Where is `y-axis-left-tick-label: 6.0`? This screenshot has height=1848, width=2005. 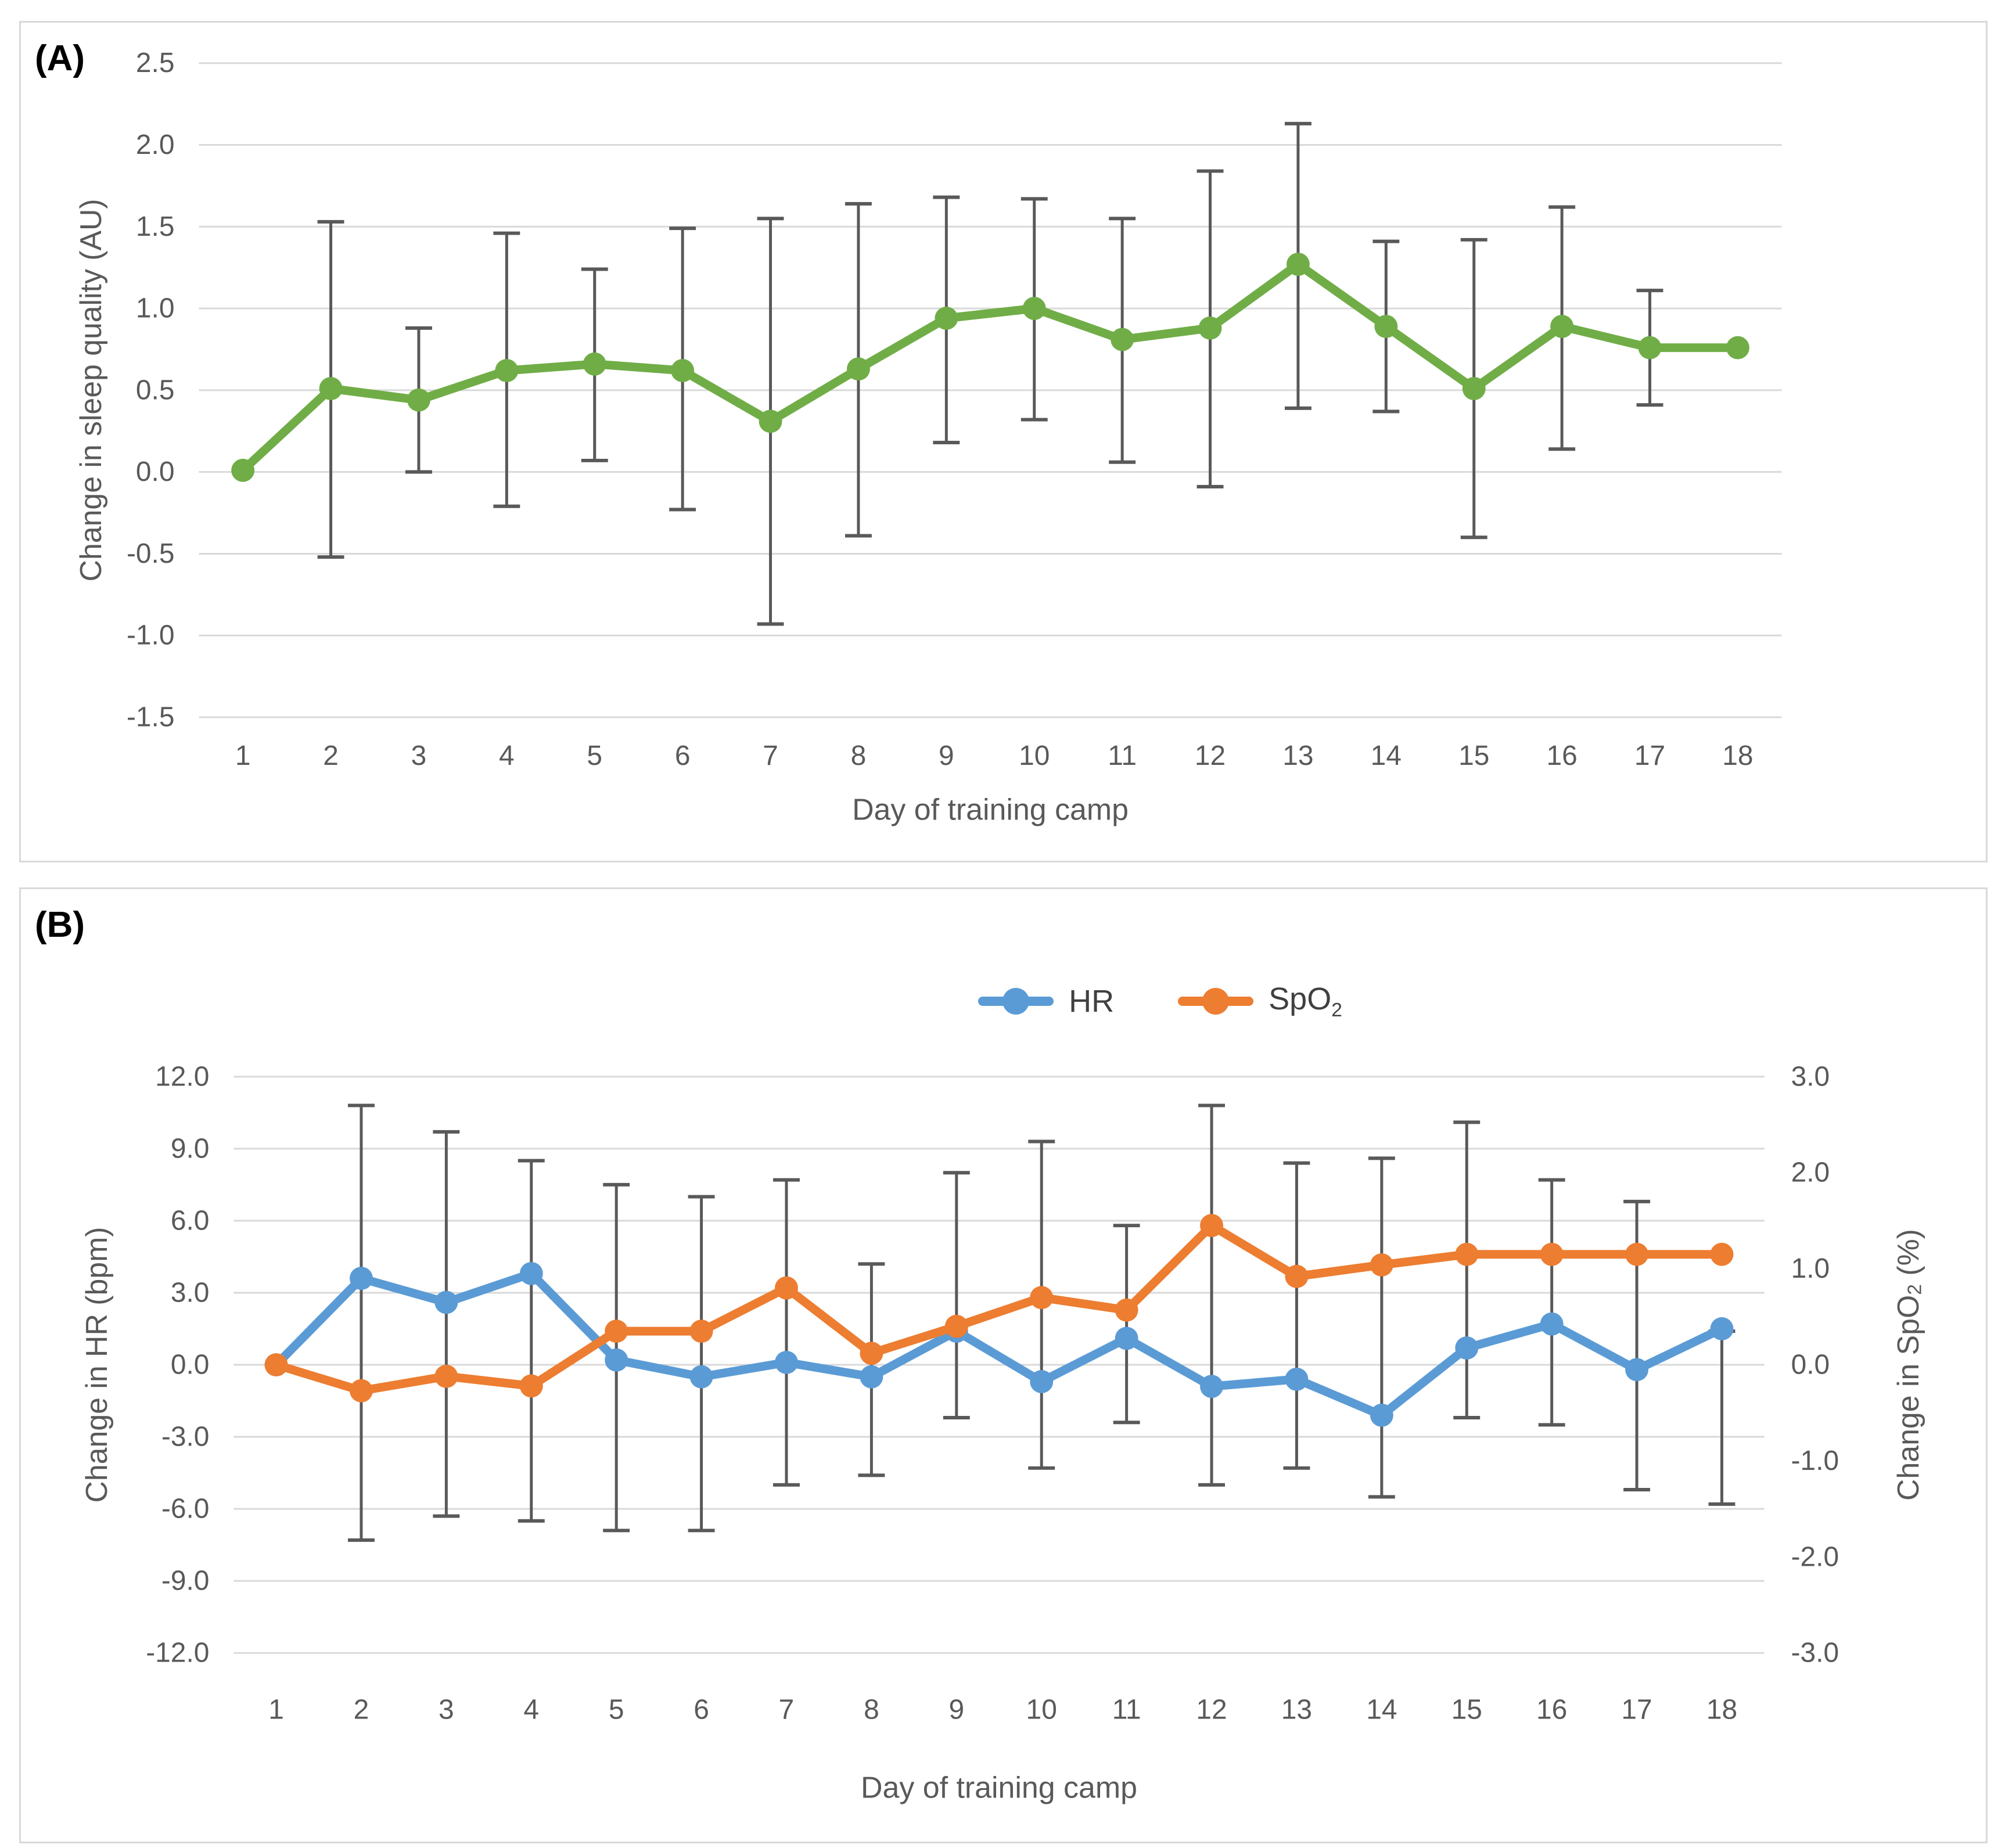 y-axis-left-tick-label: 6.0 is located at coordinates (190, 1220).